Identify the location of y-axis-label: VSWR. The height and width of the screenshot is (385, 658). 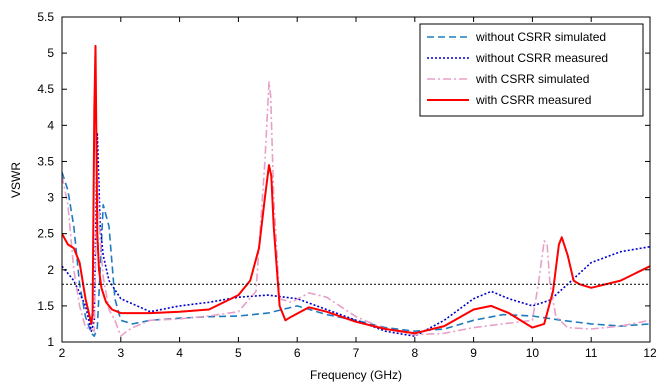
(16, 180).